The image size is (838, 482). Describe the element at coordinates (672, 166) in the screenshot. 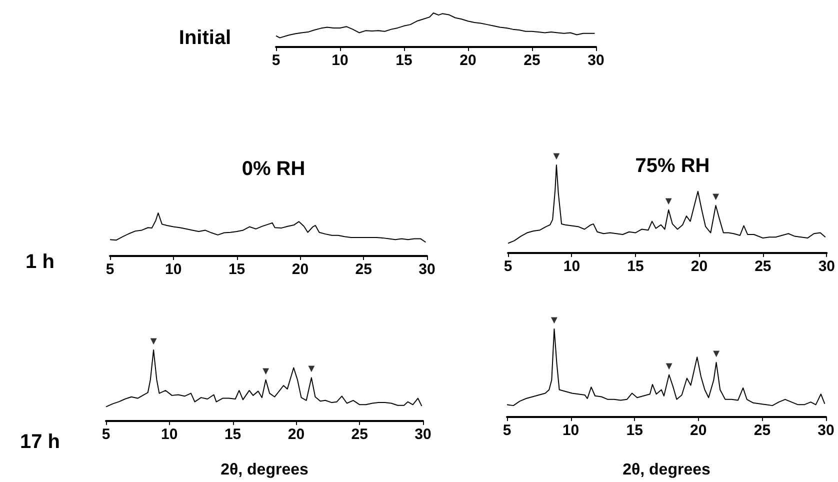

I see `chart-title: 75% RH` at that location.